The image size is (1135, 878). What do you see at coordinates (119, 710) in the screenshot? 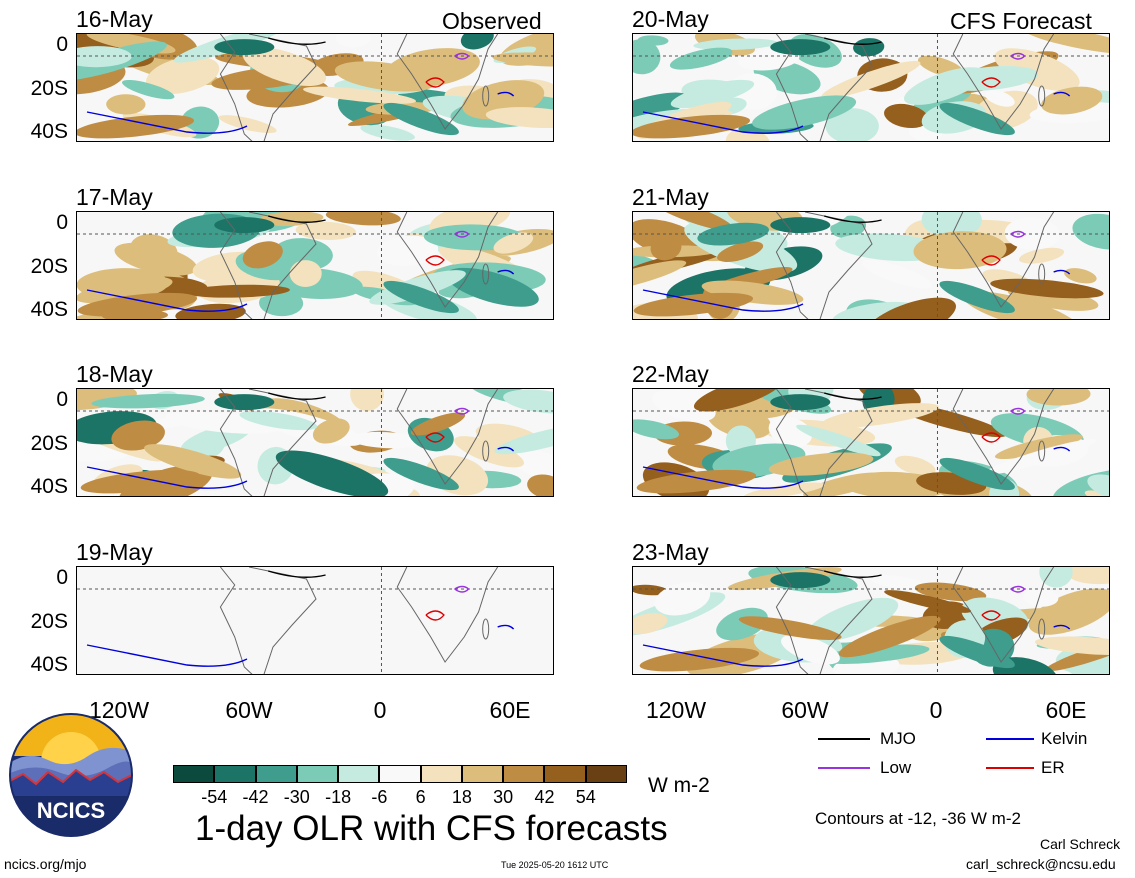
I see `lon-label-120w-left: 120W` at bounding box center [119, 710].